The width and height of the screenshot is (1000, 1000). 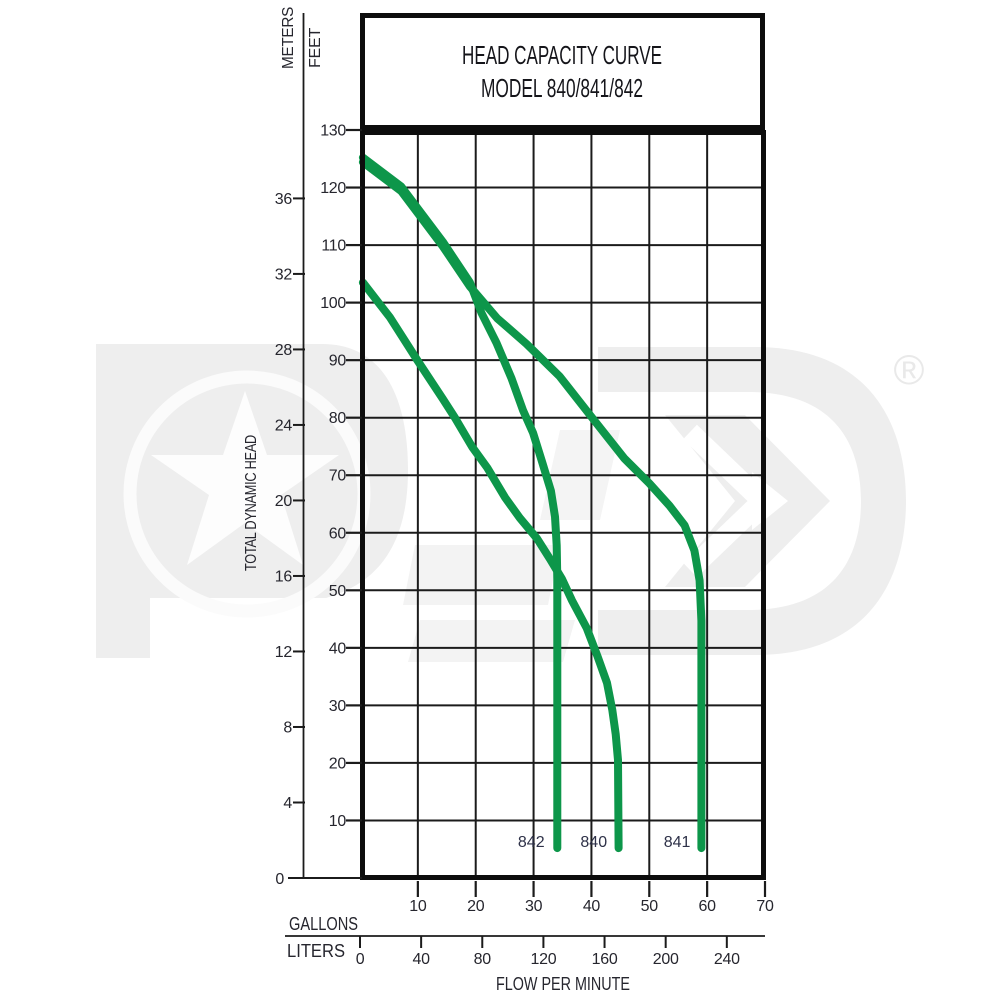 What do you see at coordinates (287, 727) in the screenshot?
I see `meters-tick-label-8: 8` at bounding box center [287, 727].